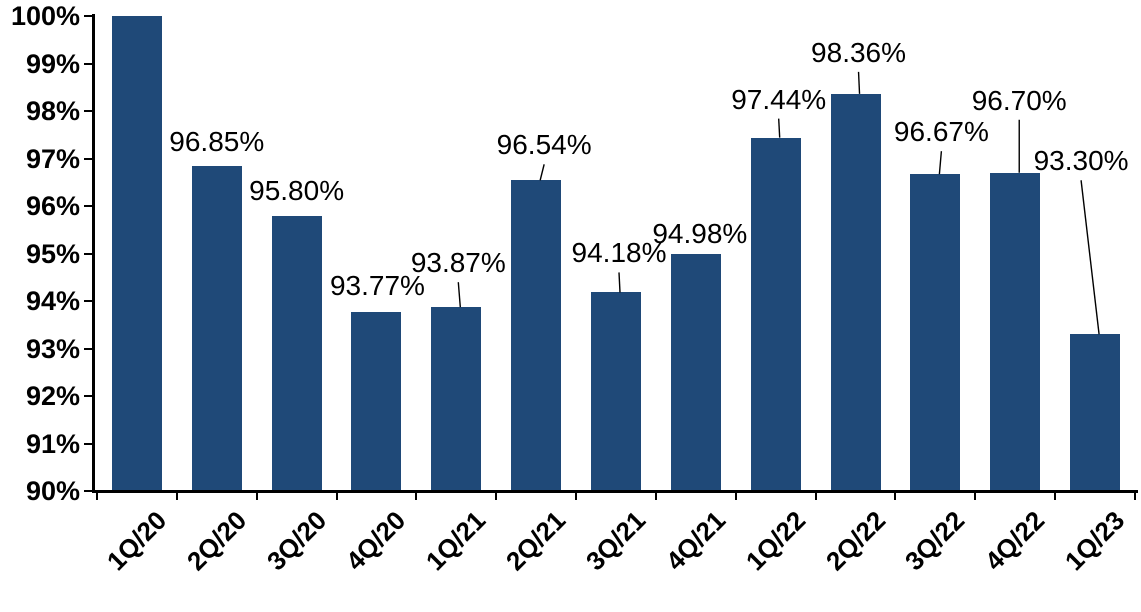 This screenshot has height=612, width=1141. What do you see at coordinates (52, 111) in the screenshot?
I see `y-axis-tick-label: 98%` at bounding box center [52, 111].